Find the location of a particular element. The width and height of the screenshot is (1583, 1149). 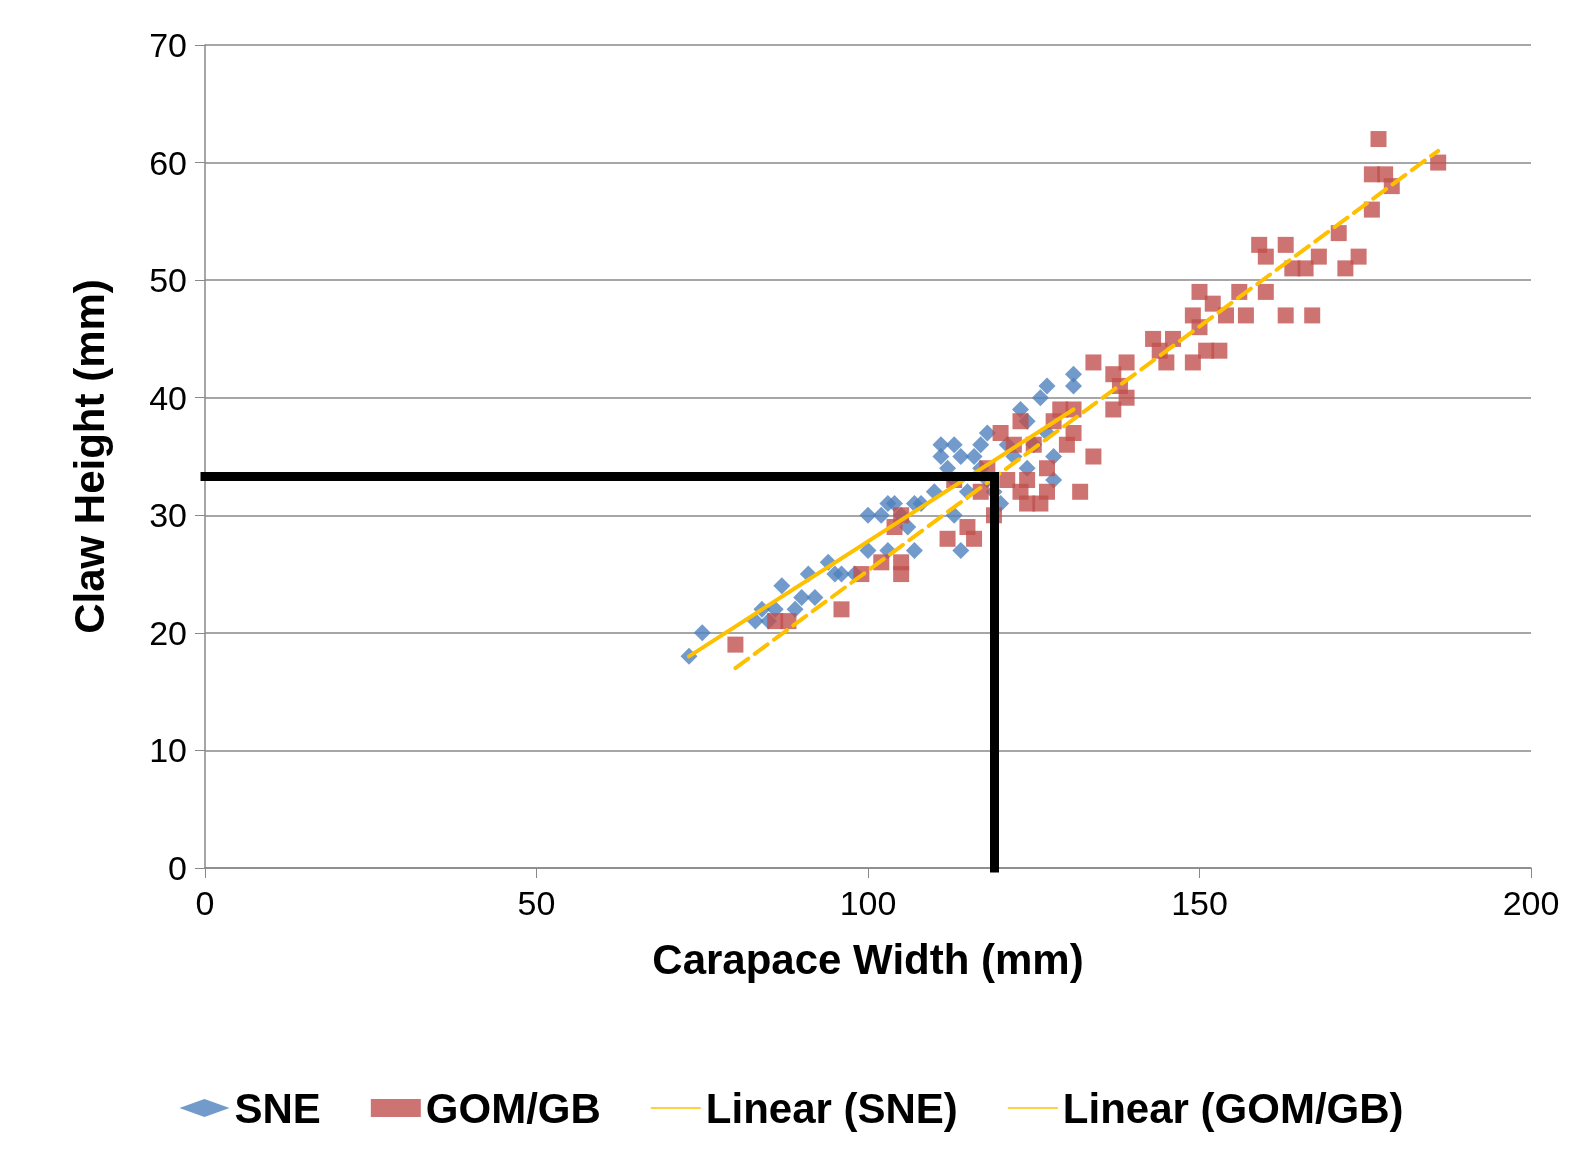

y-tick-label: 70 is located at coordinates (168, 45).